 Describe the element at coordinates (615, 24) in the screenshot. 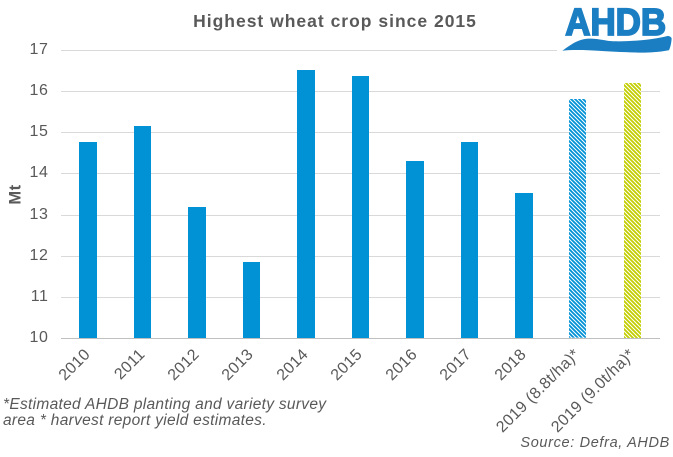

I see `svg-text: AHDB` at that location.